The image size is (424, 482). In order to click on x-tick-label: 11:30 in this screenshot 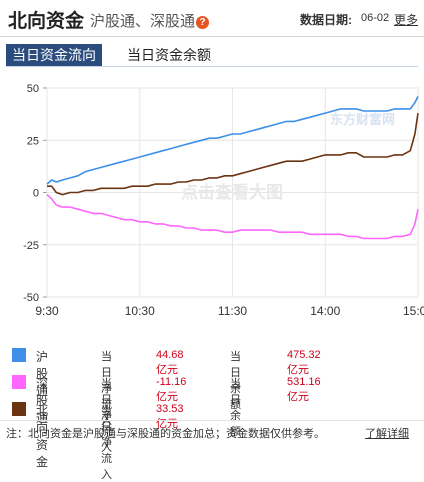, I will do `click(232, 311)`.